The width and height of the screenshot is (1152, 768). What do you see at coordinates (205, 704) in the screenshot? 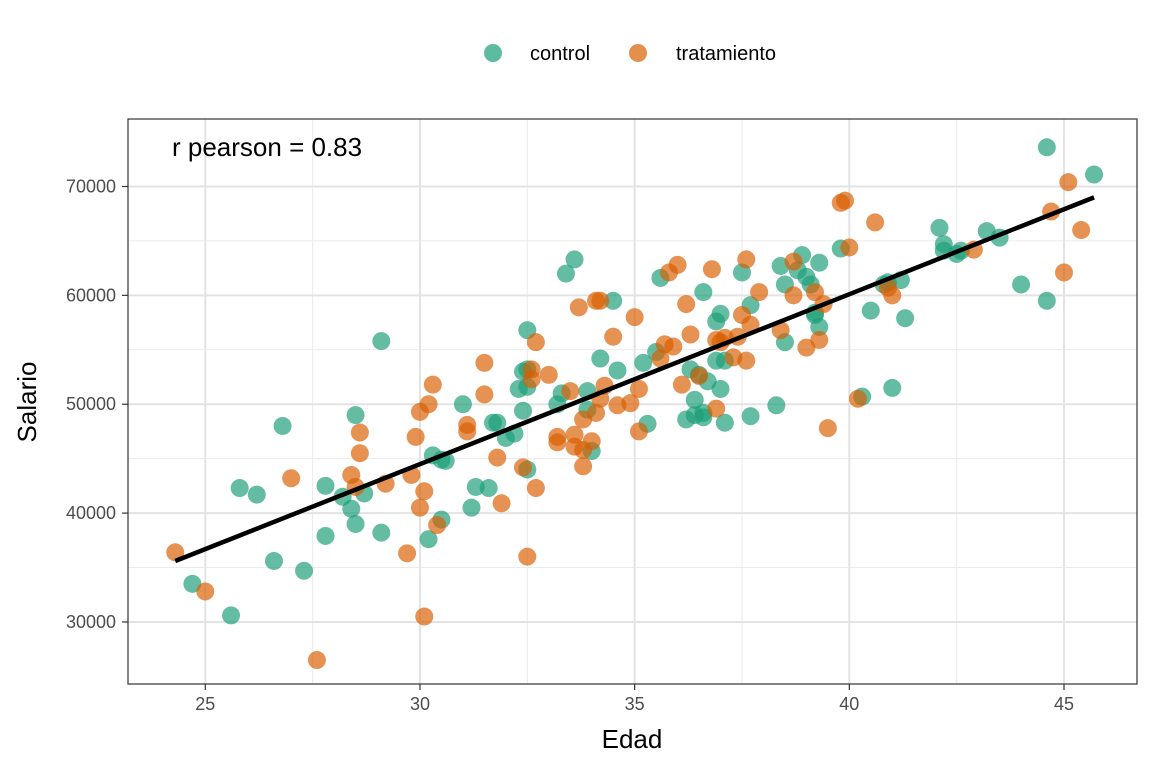
I see `x-tick-label: 25` at bounding box center [205, 704].